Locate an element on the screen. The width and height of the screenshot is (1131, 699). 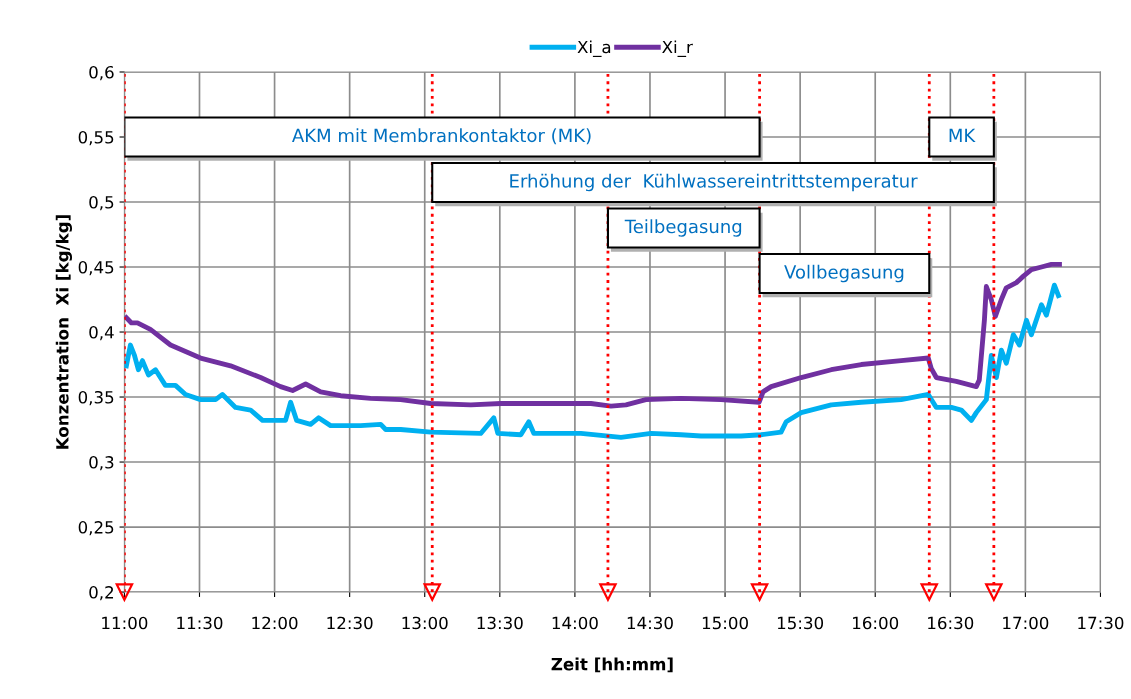
y-tick-label: 0,6 is located at coordinates (101, 73).